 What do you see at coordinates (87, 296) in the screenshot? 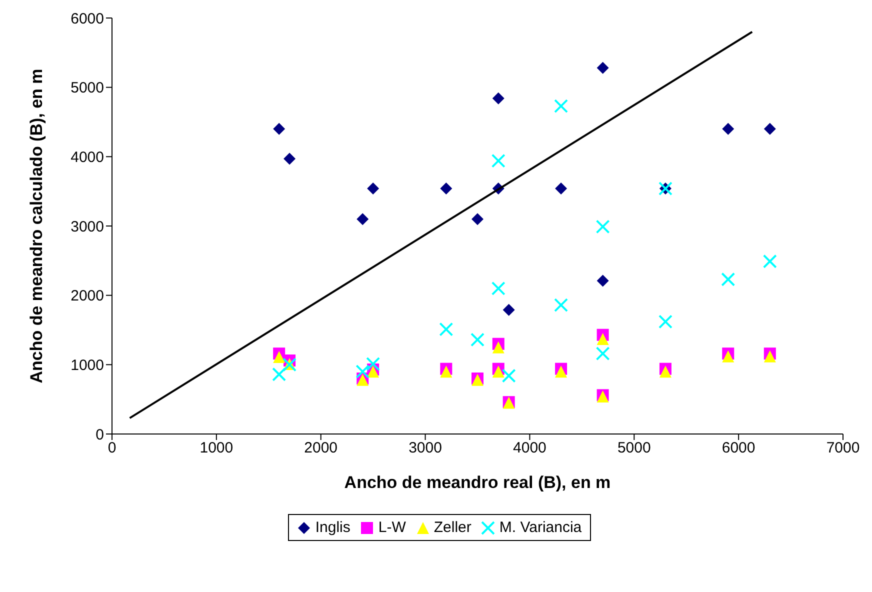
I see `y-tick-label: 2000` at bounding box center [87, 296].